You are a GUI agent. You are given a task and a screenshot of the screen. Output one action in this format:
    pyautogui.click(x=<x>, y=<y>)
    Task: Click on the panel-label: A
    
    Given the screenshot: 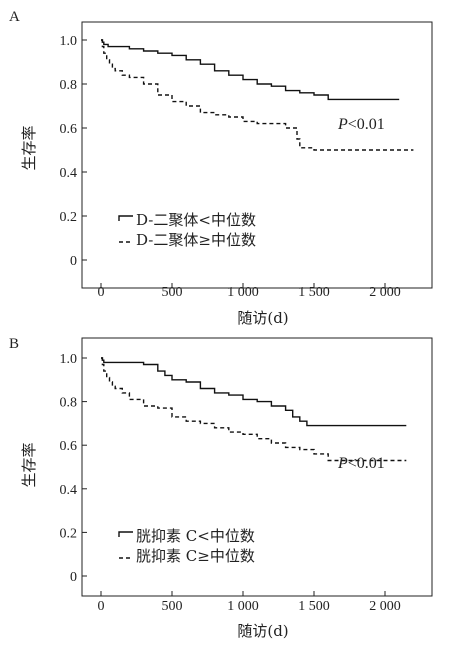 What is the action you would take?
    pyautogui.click(x=14, y=17)
    